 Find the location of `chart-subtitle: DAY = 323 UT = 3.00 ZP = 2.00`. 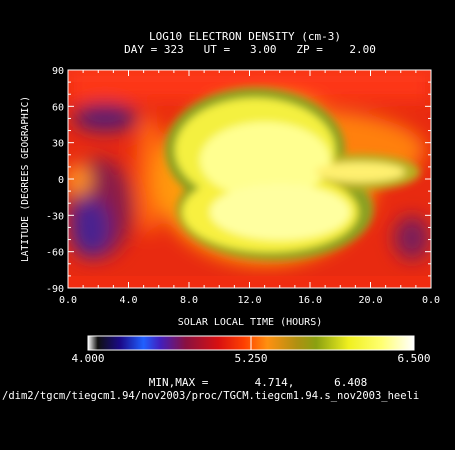

chart-subtitle: DAY = 323 UT = 3.00 ZP = 2.00 is located at coordinates (250, 49).